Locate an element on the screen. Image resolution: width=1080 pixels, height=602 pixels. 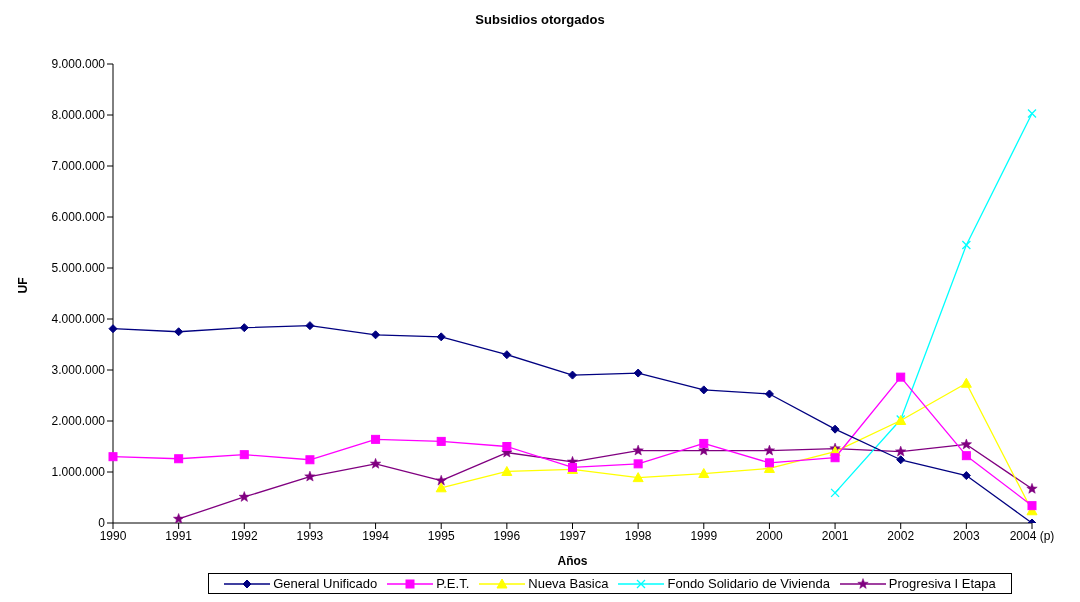
y-tick-label: 9.000.000 is located at coordinates (78, 64).